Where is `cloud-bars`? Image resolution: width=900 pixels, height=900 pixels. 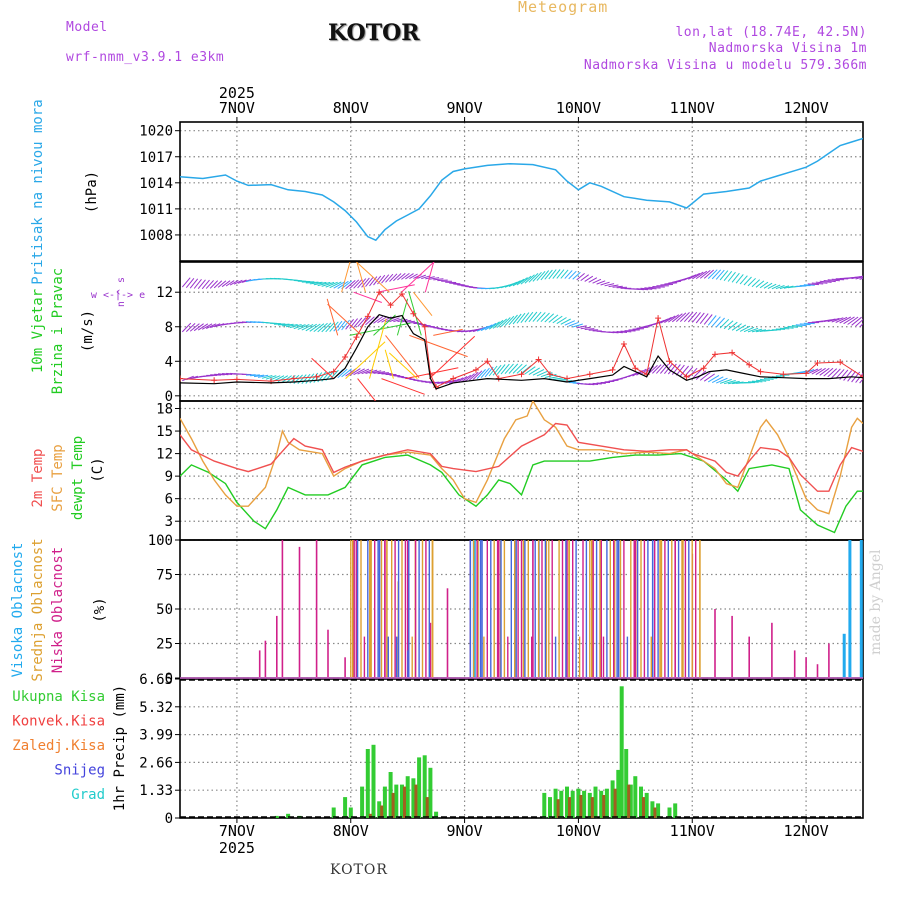 cloud-bars is located at coordinates (560, 609).